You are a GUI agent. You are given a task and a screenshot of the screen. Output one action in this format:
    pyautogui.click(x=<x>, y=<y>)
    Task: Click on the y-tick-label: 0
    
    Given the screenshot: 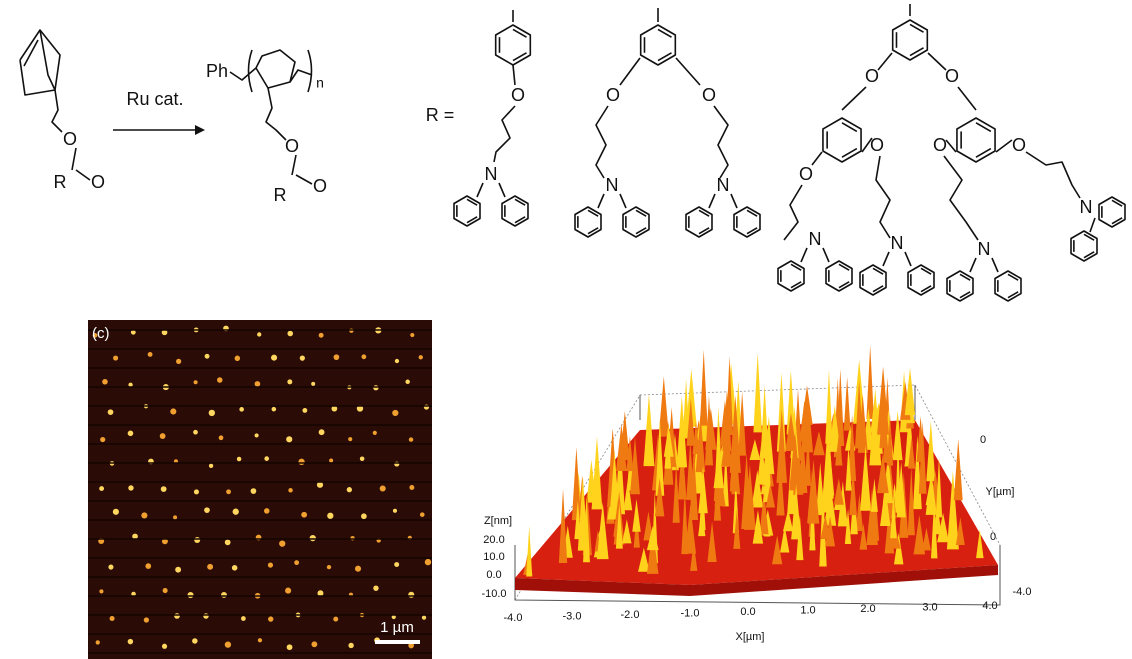 What is the action you would take?
    pyautogui.click(x=983, y=440)
    